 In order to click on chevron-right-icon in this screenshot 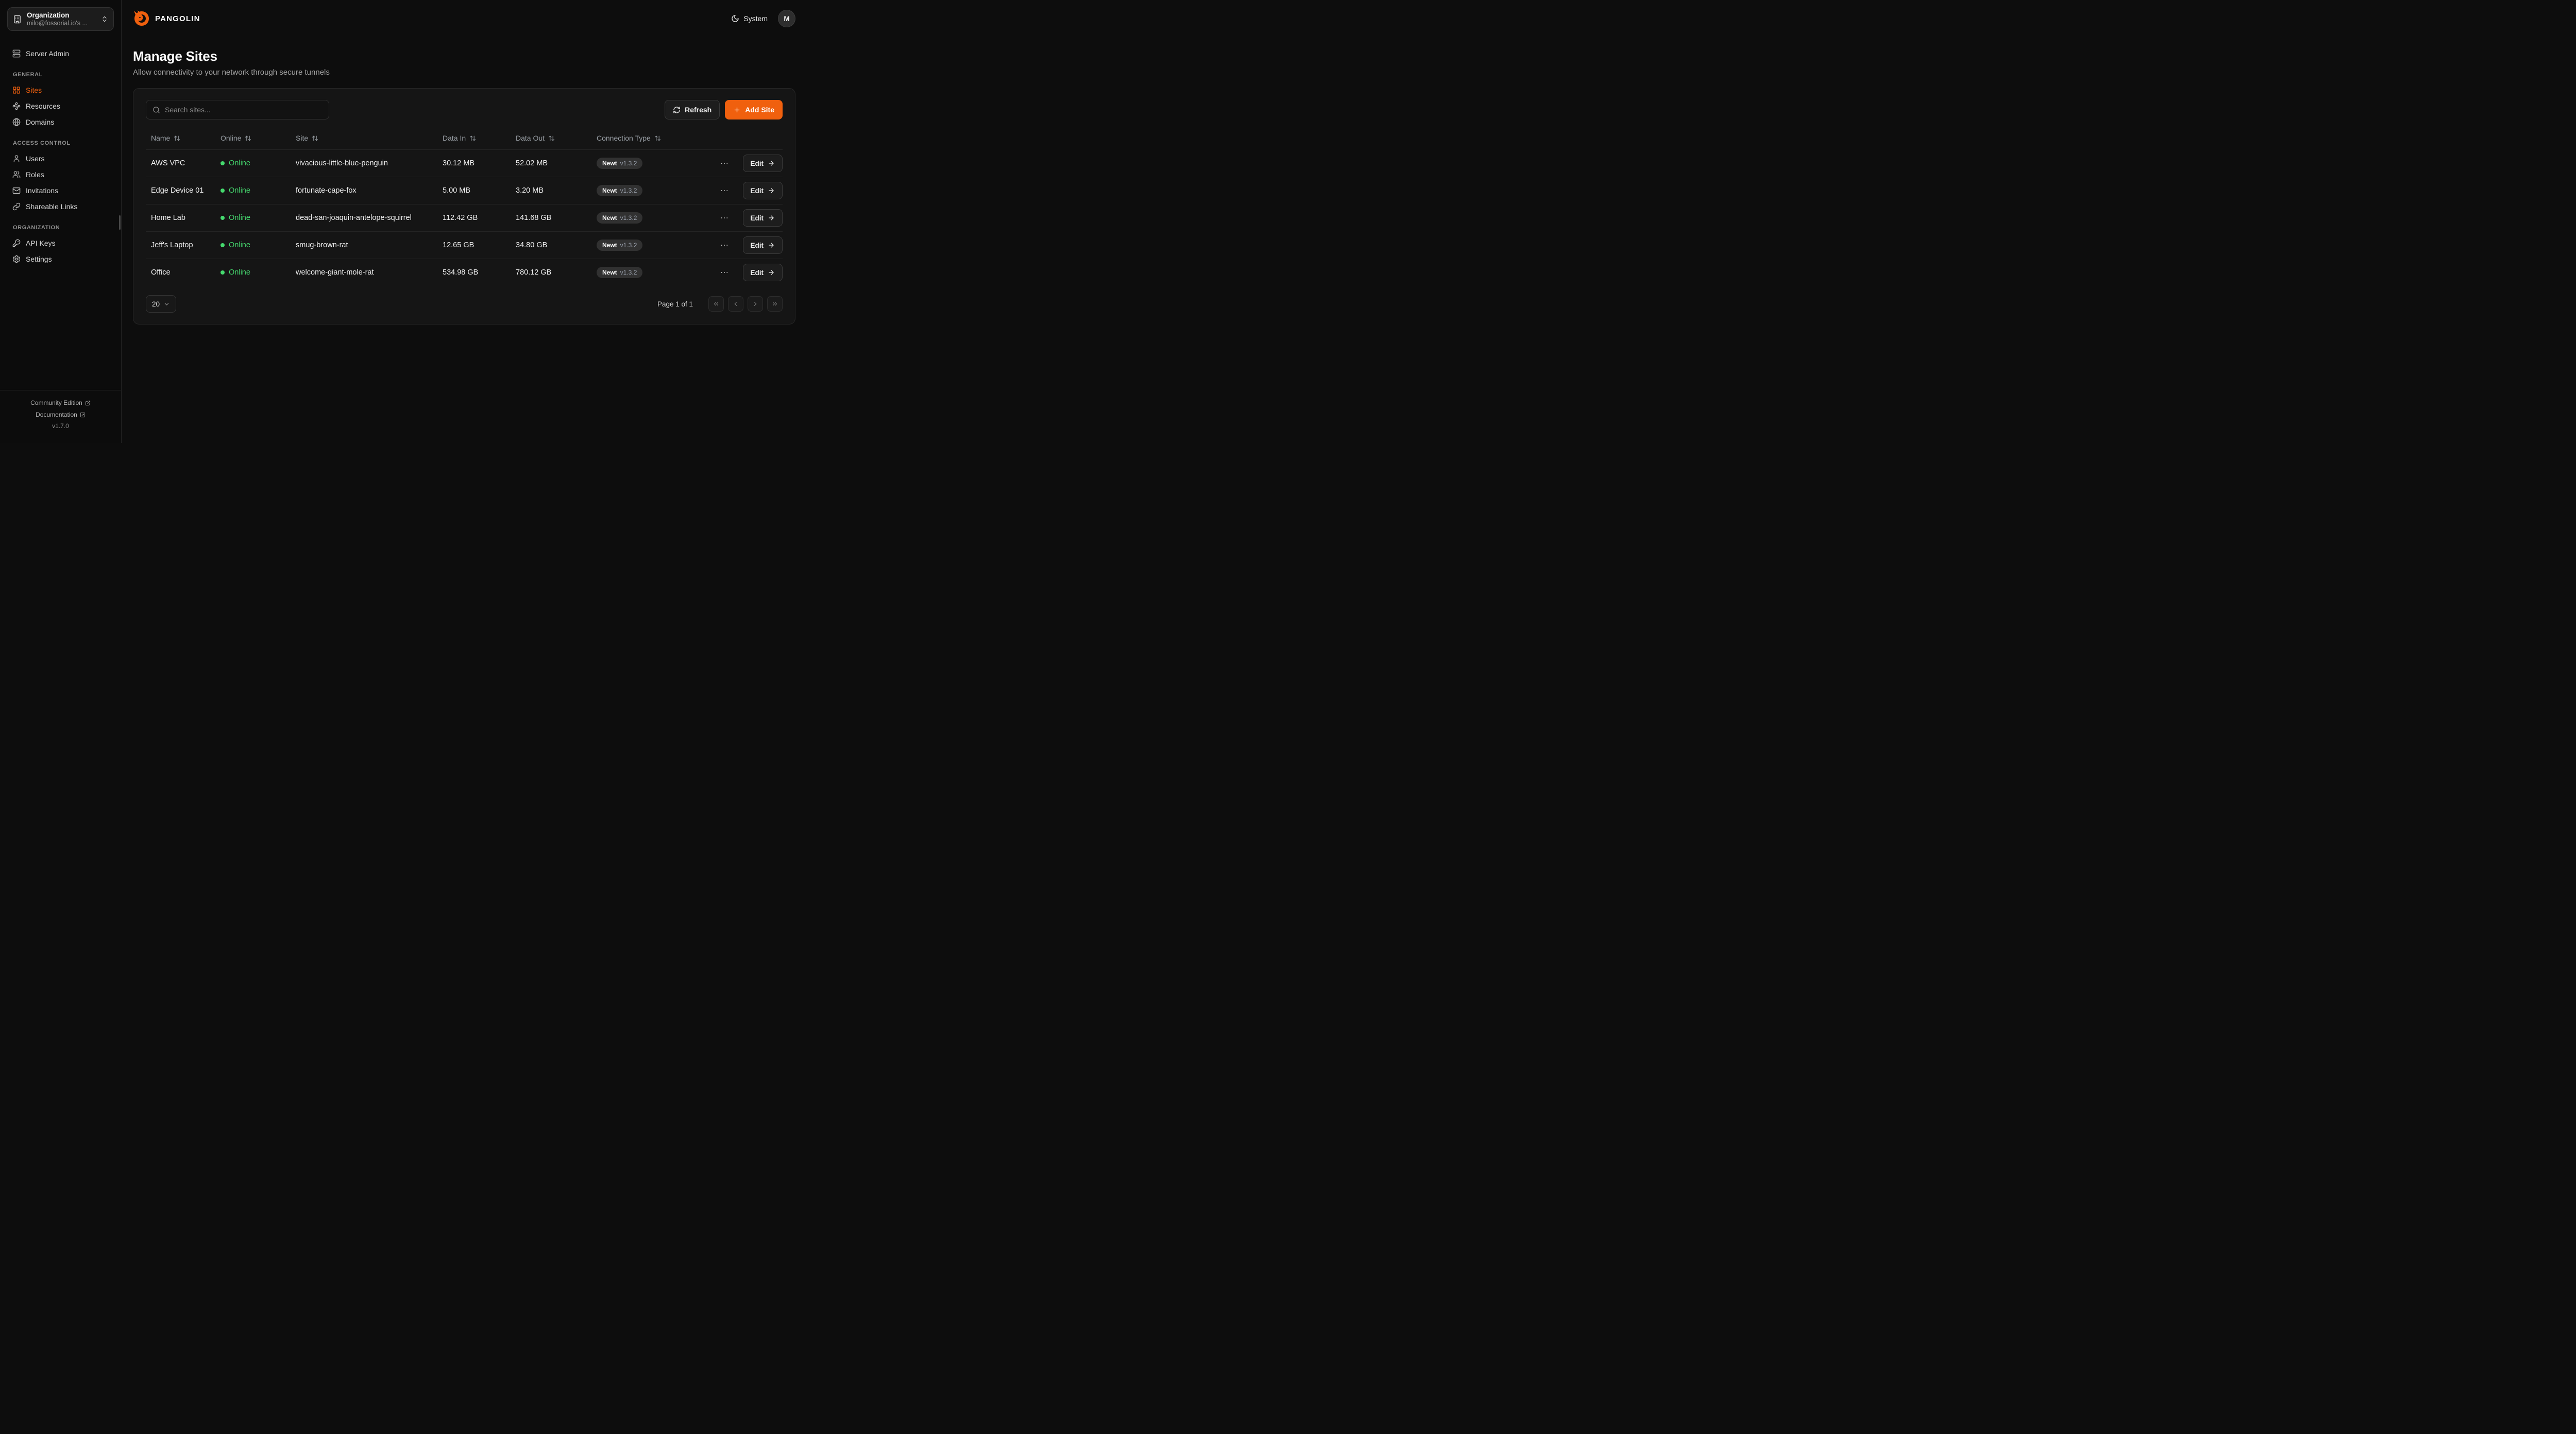, I will do `click(755, 303)`.